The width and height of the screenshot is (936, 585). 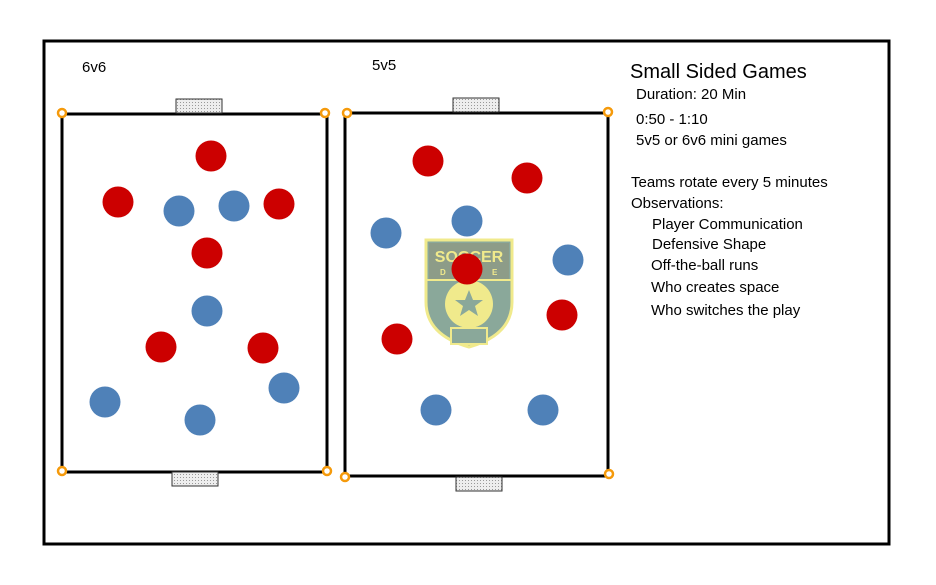 What do you see at coordinates (729, 182) in the screenshot?
I see `rotation: Teams rotate every 5 minutes` at bounding box center [729, 182].